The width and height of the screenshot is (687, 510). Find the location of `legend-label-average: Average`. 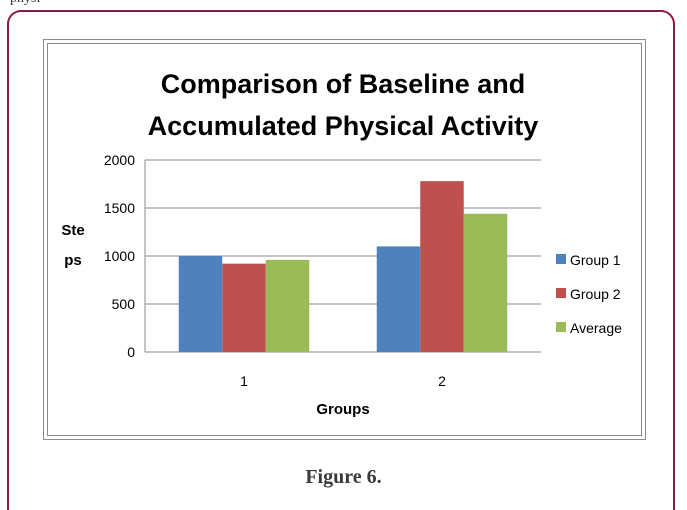

legend-label-average: Average is located at coordinates (596, 328).